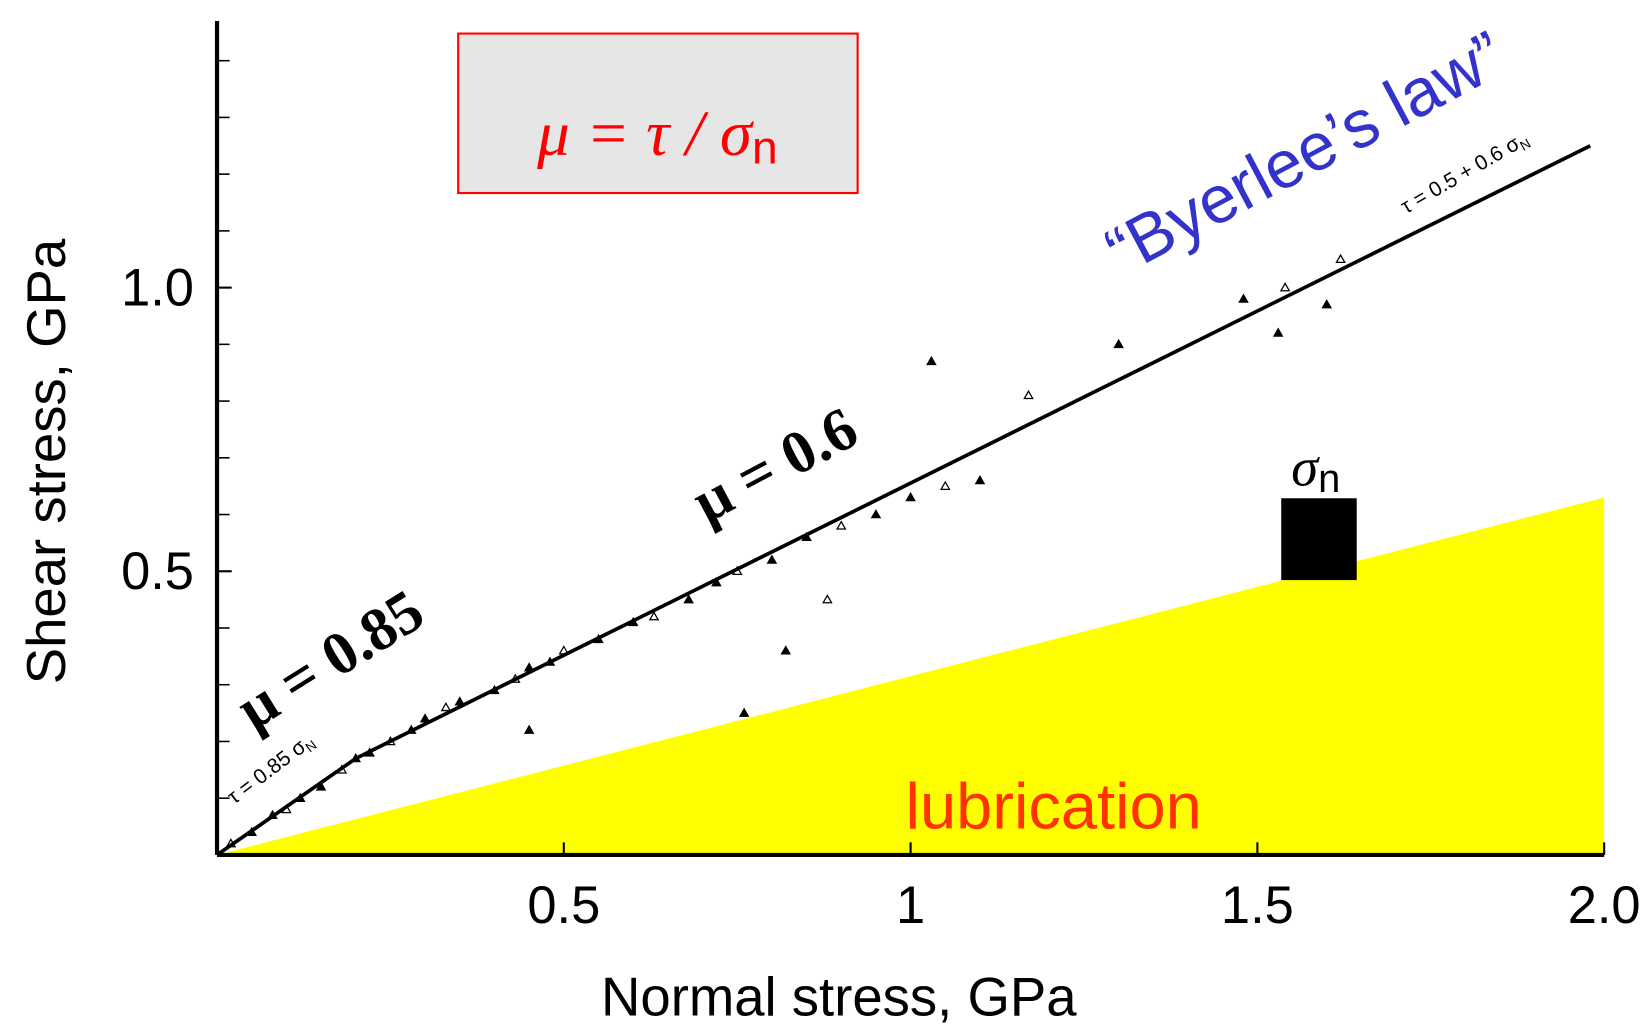  I want to click on sliding-block, so click(1319, 539).